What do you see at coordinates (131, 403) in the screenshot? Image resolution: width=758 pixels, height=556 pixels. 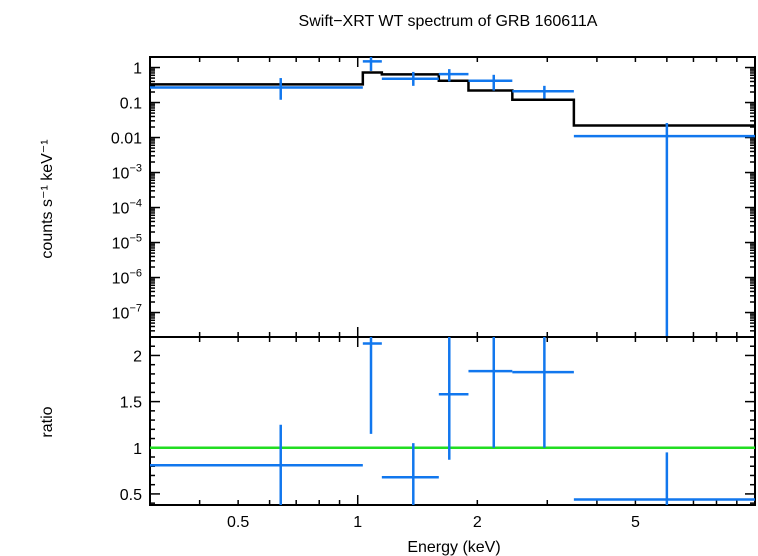 I see `y-tick-label: 1.5` at bounding box center [131, 403].